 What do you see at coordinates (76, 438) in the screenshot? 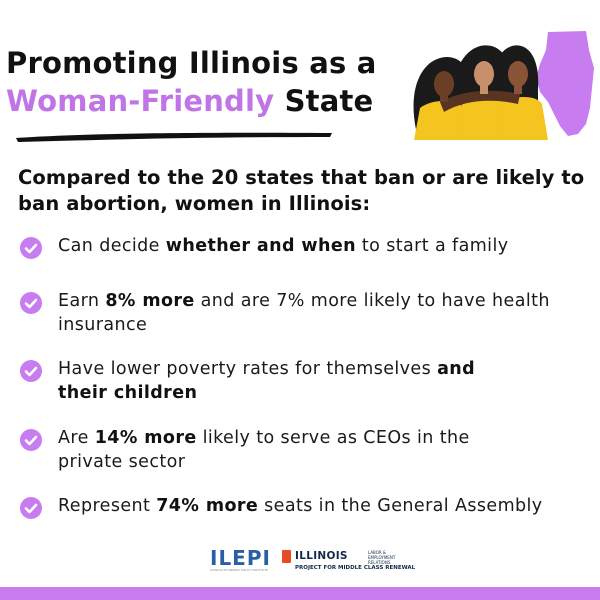
I see `text-part: Are` at bounding box center [76, 438].